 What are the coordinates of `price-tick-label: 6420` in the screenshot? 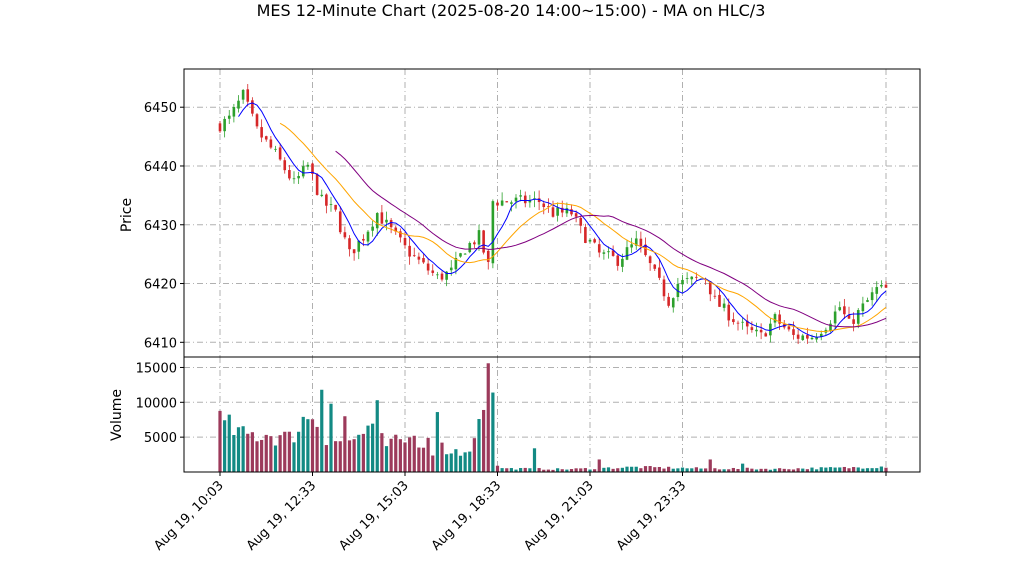 It's located at (160, 285).